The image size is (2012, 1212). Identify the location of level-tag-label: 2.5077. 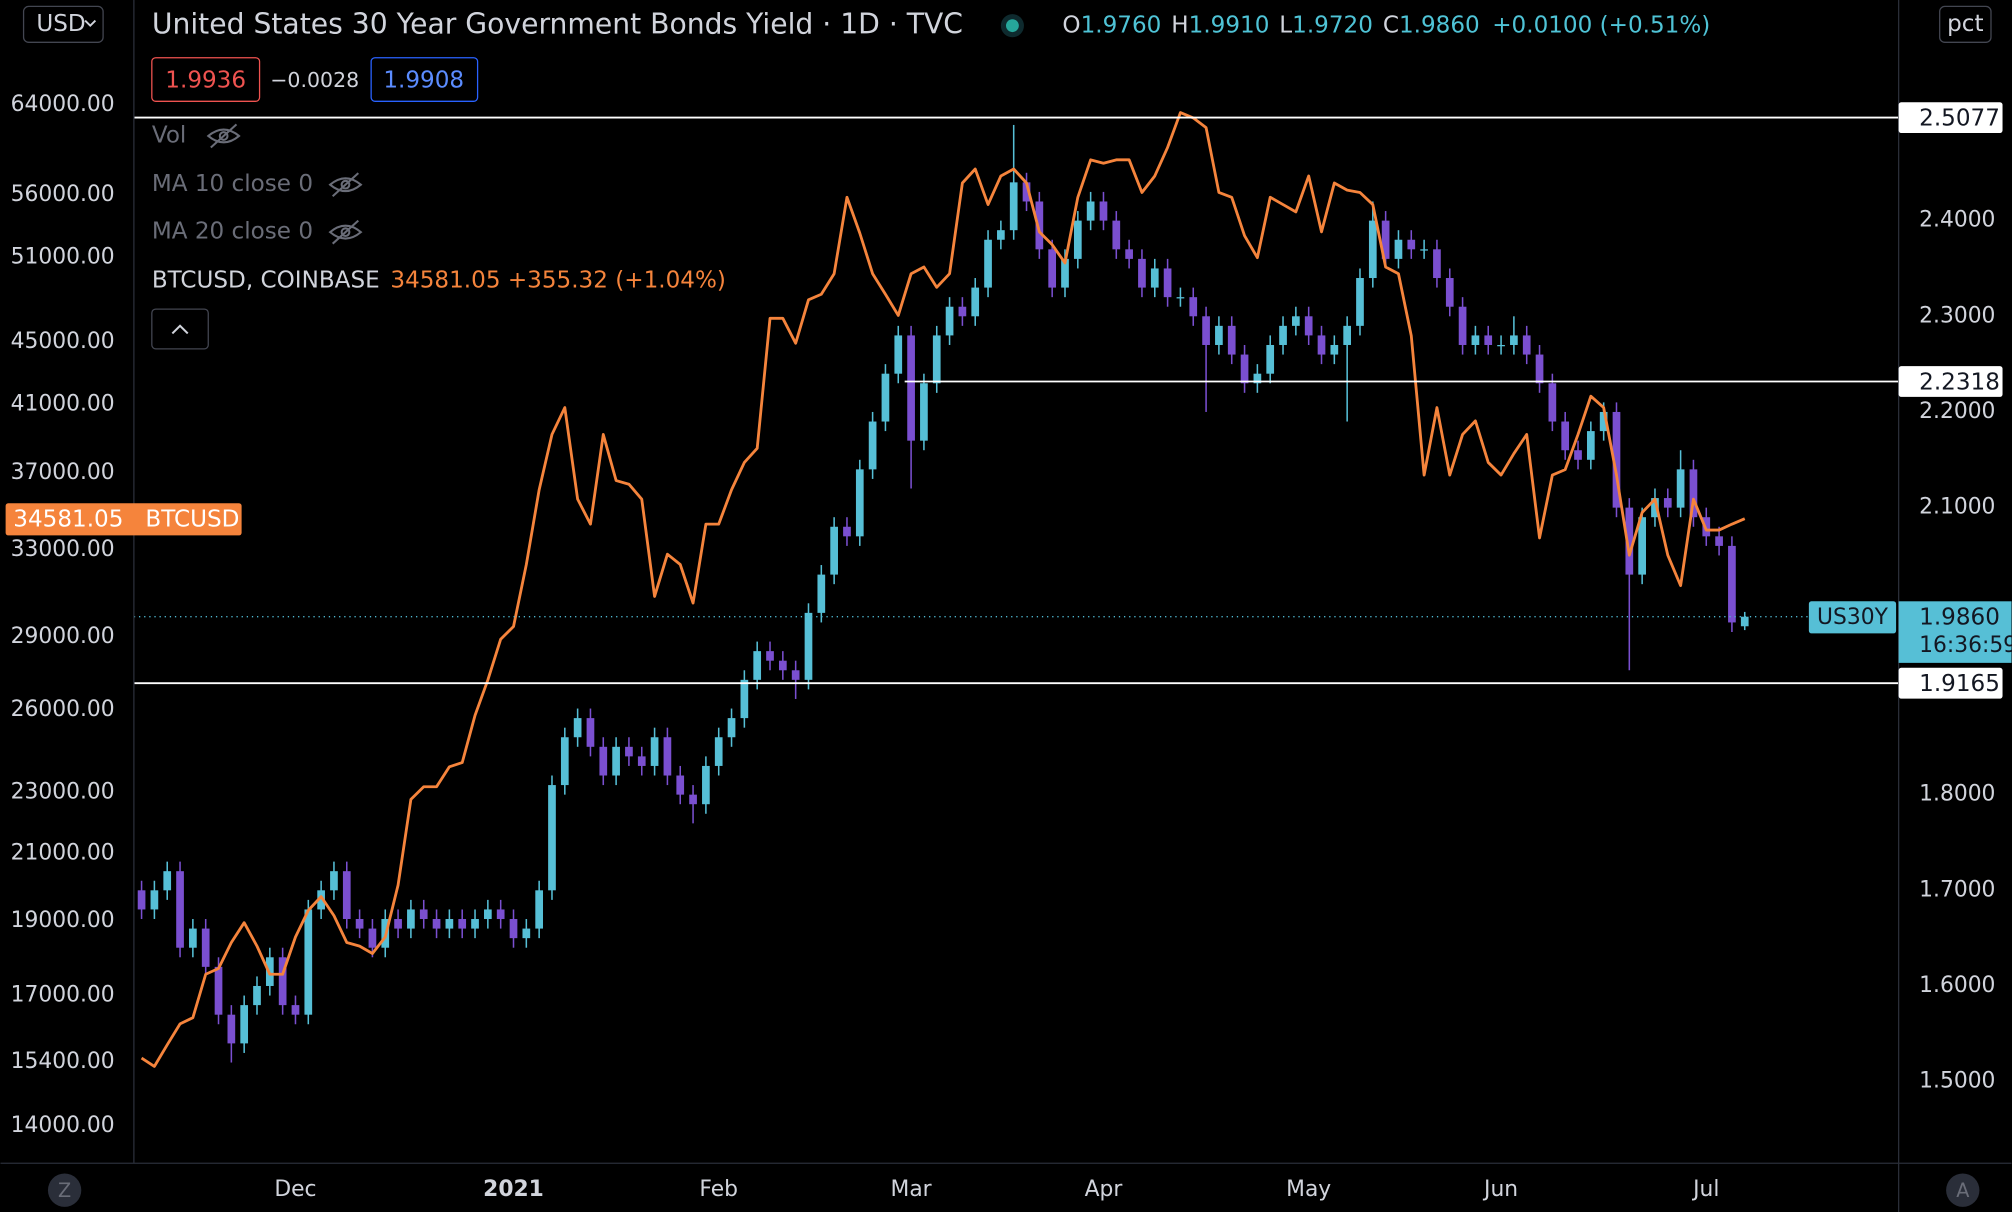
(1959, 118).